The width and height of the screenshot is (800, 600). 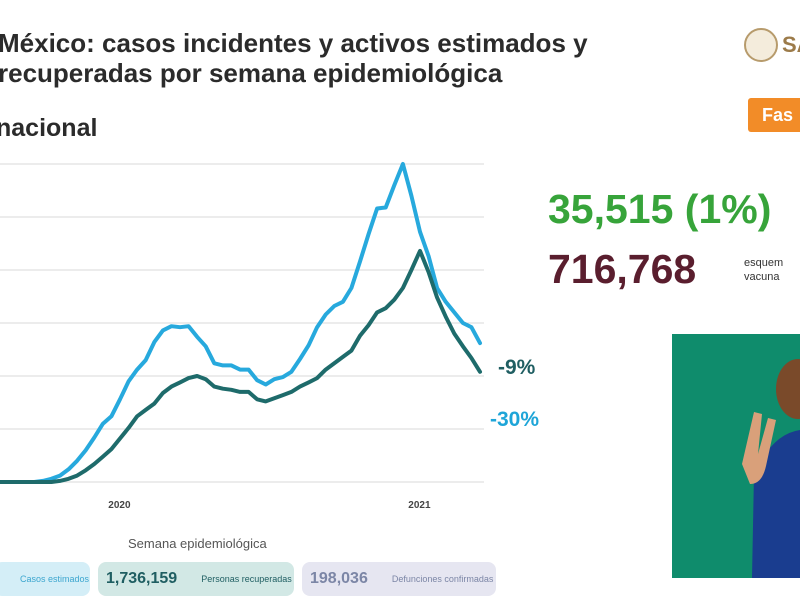 What do you see at coordinates (196, 579) in the screenshot?
I see `card-recovered: 1,736,159 Personas recuperadas` at bounding box center [196, 579].